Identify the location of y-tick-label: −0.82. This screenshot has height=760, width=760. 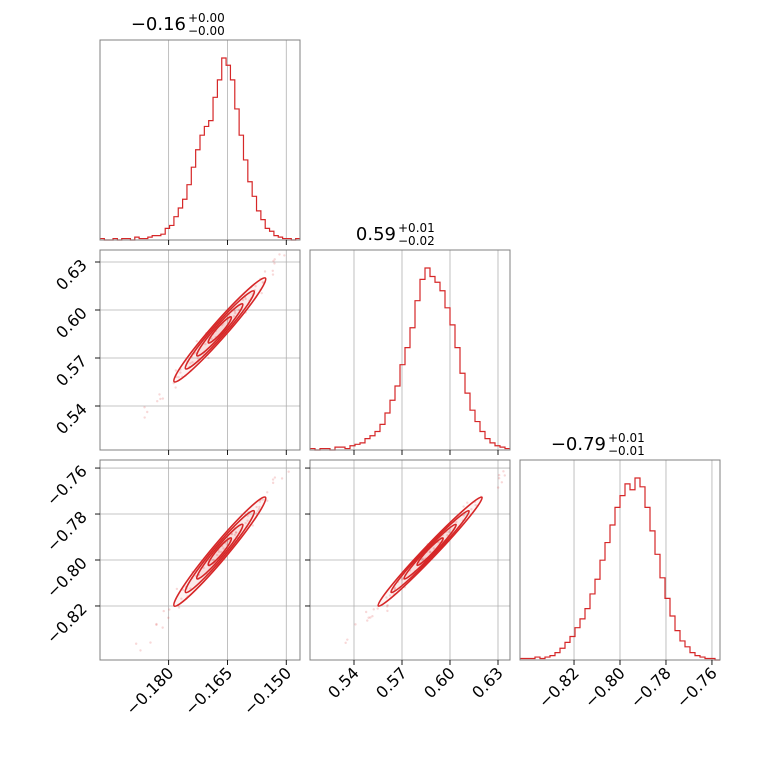
(67, 623).